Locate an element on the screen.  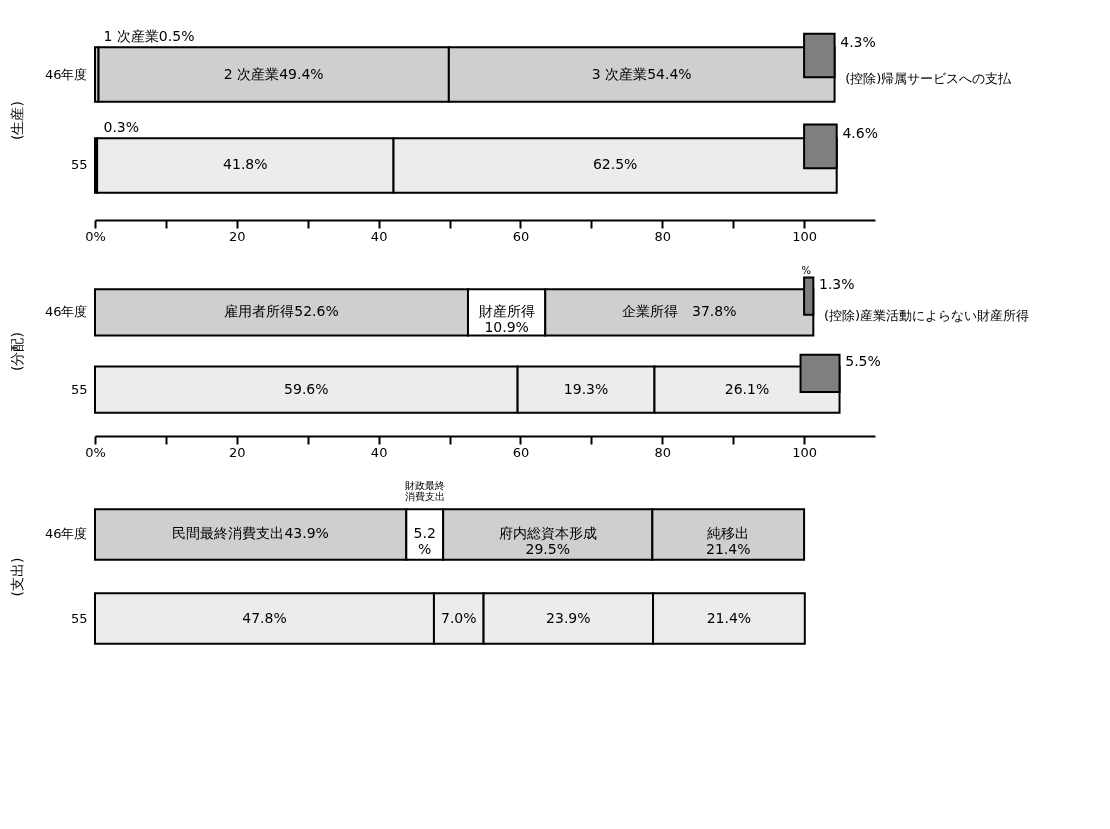
data-label: 26.1% is located at coordinates (747, 388).